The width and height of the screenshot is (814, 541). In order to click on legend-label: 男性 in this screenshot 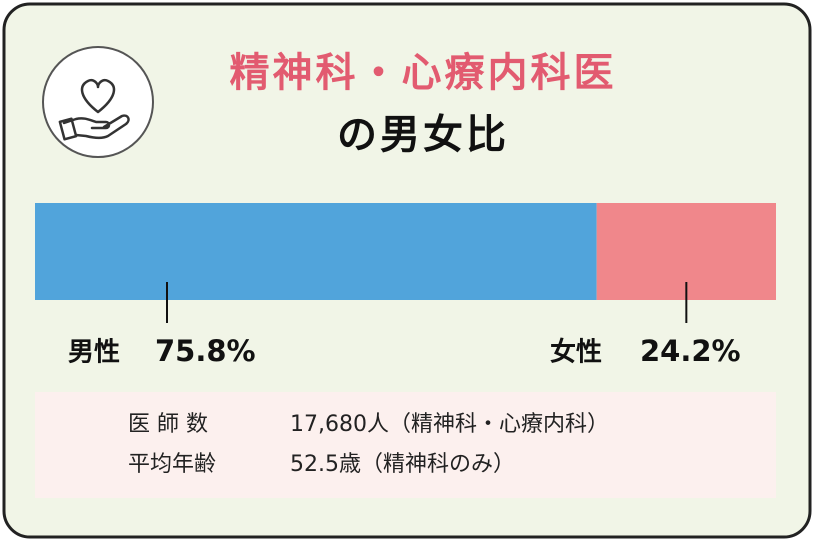, I will do `click(94, 353)`.